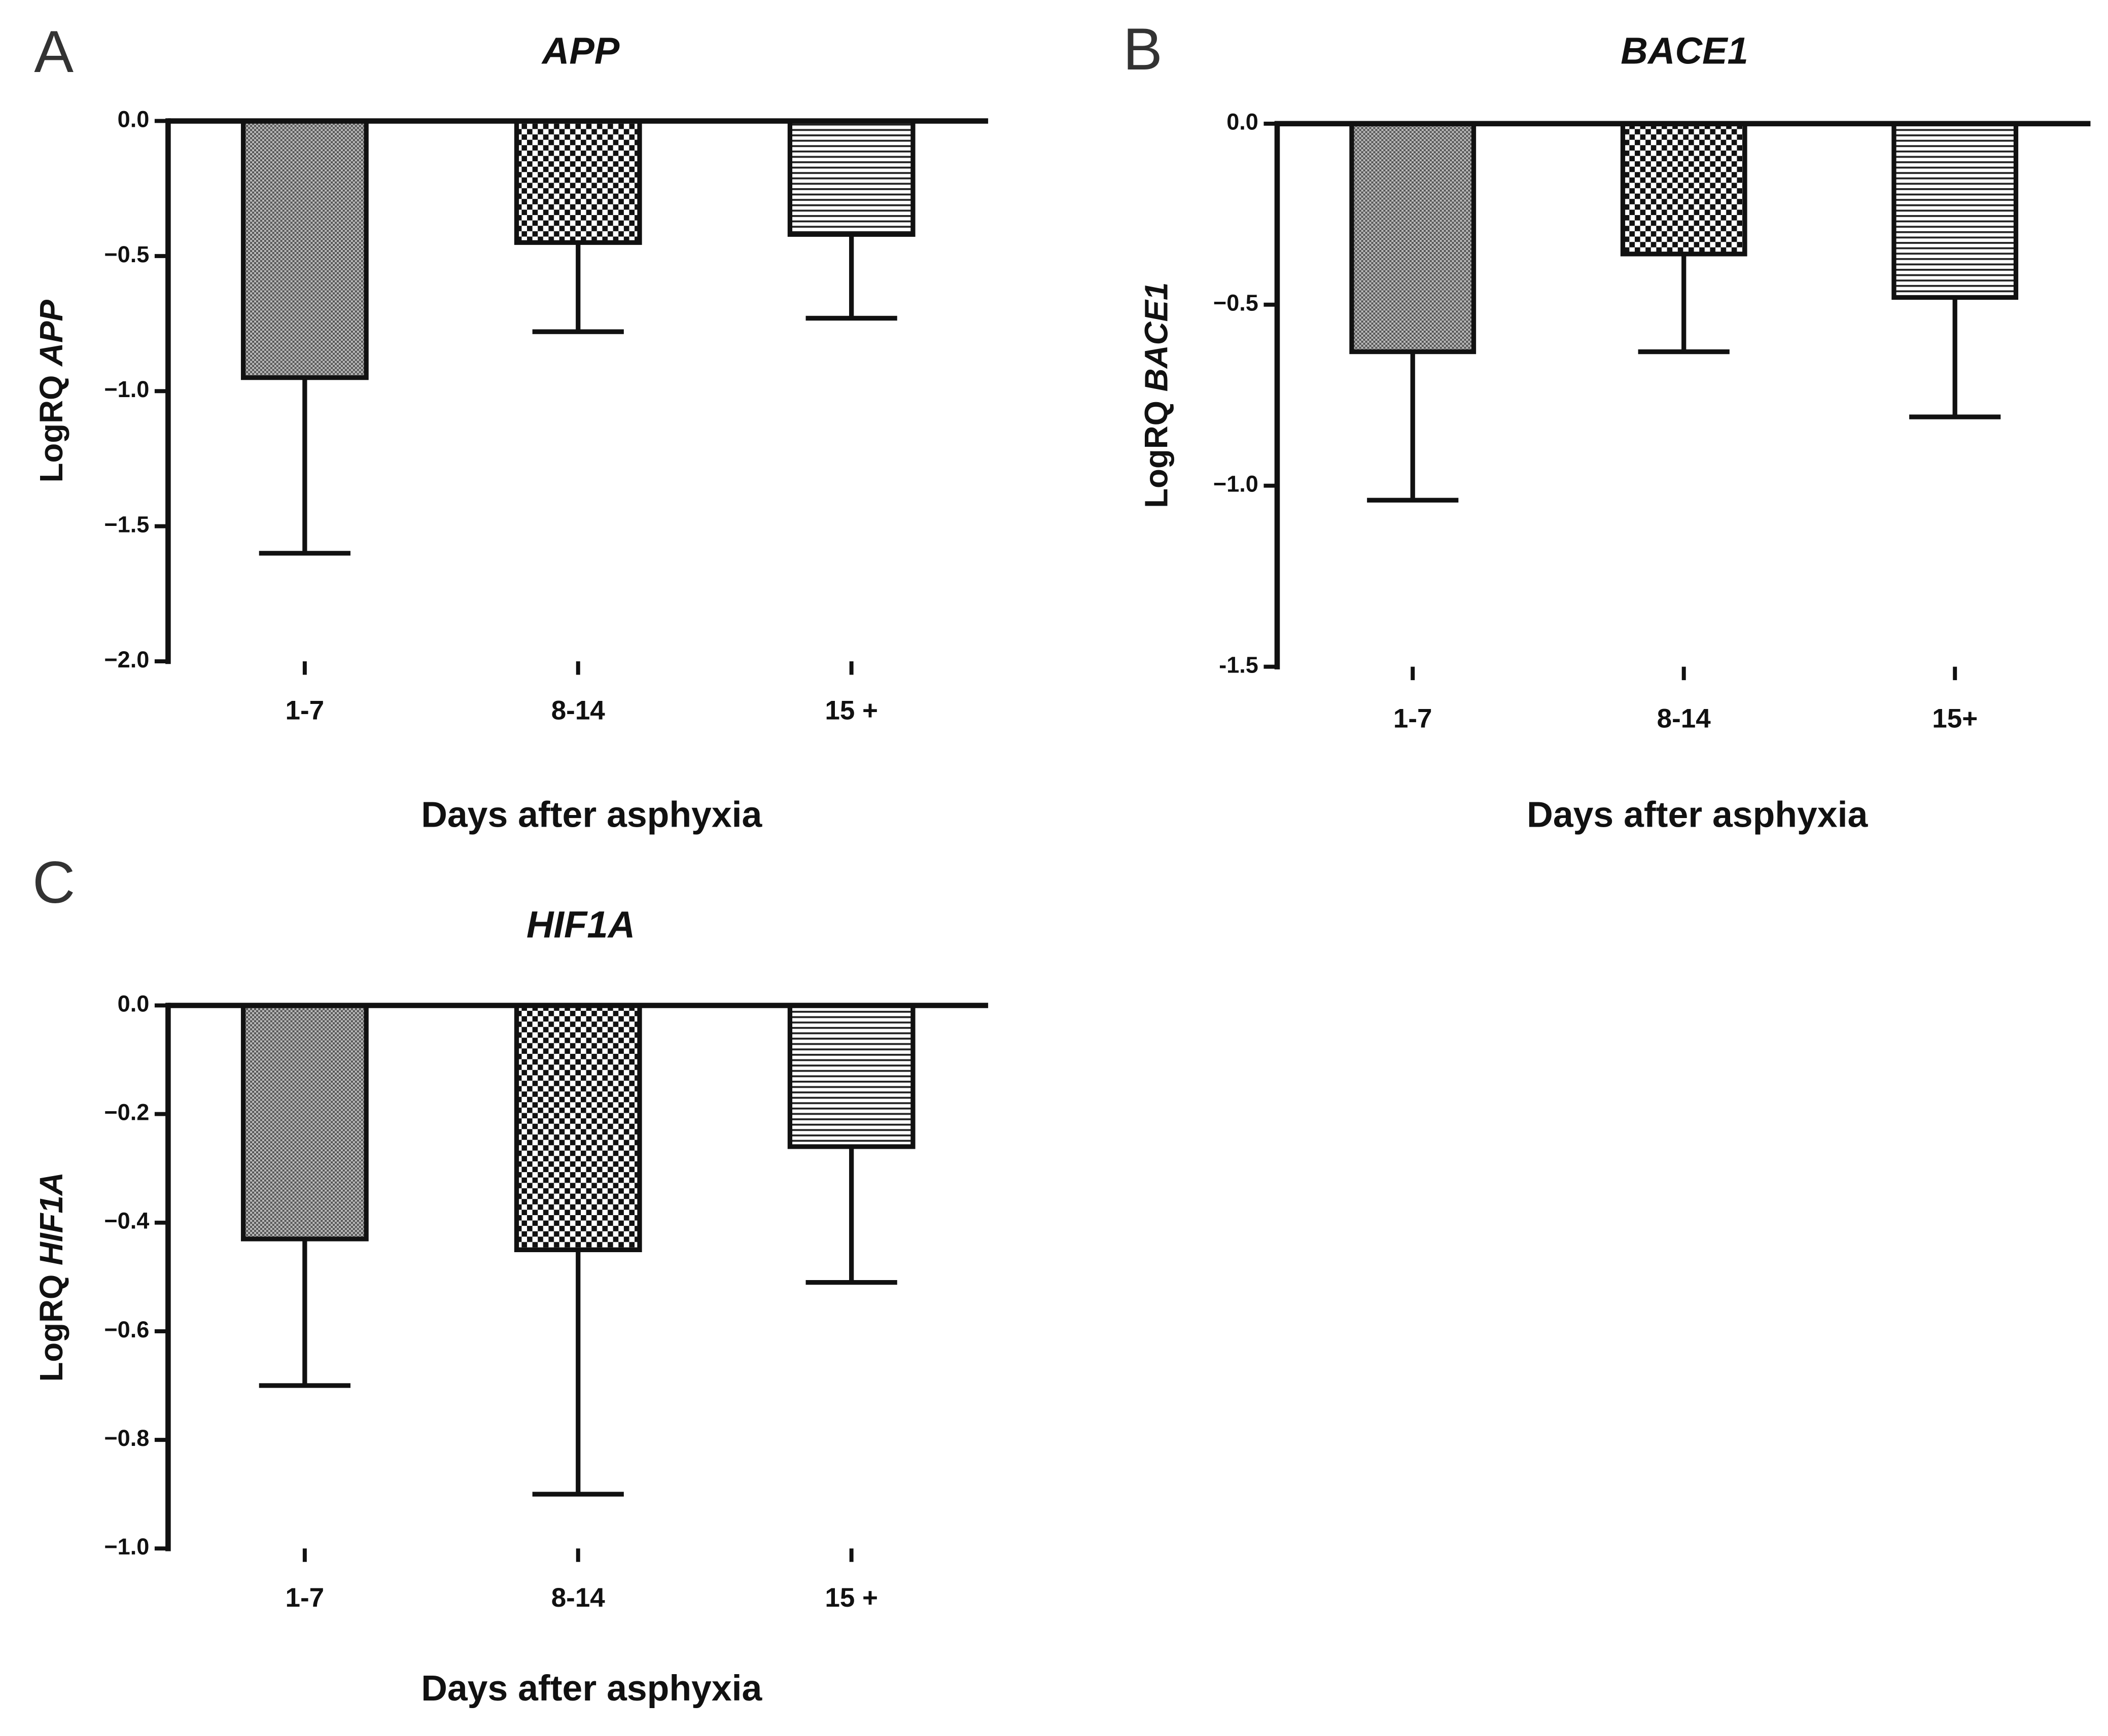  Describe the element at coordinates (1238, 665) in the screenshot. I see `y-tick-label: -1.5` at that location.